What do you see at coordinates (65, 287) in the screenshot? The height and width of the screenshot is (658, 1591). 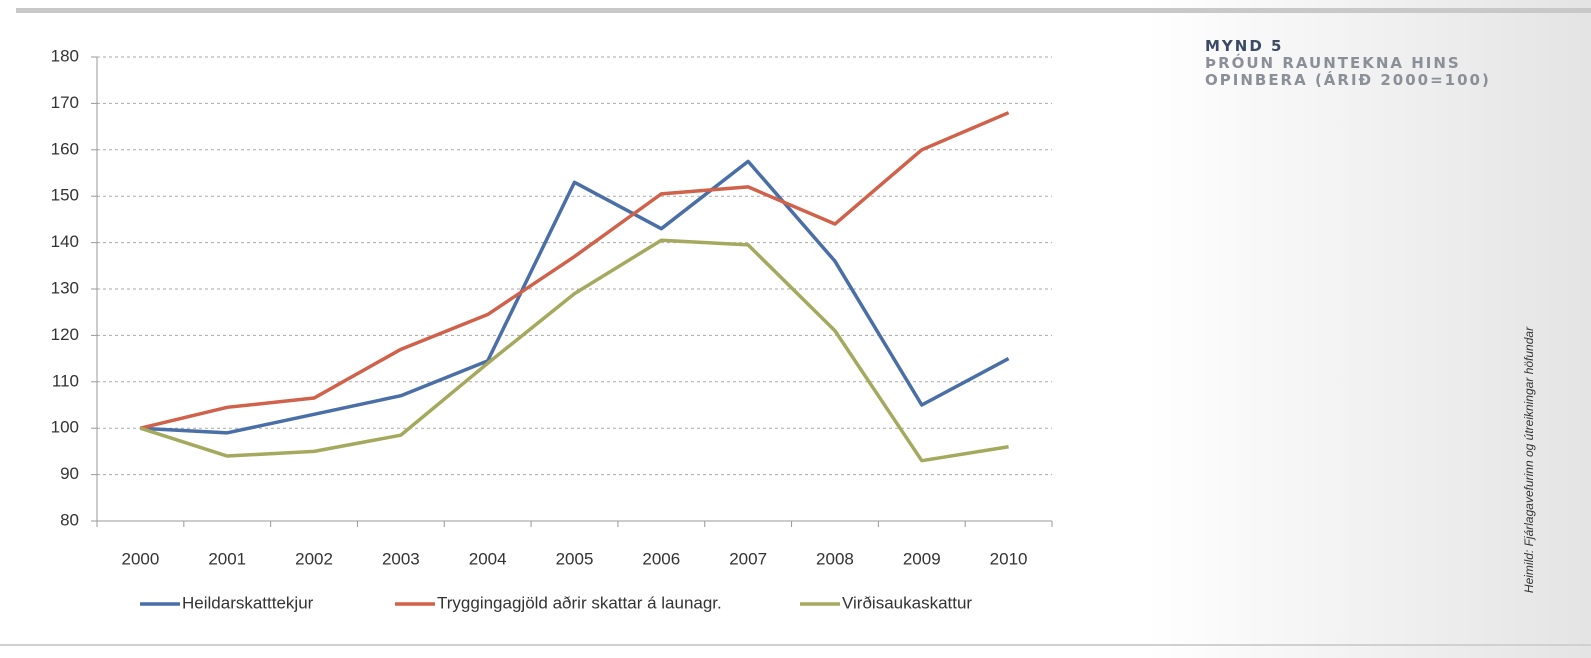 I see `y-tick-label: 130` at bounding box center [65, 287].